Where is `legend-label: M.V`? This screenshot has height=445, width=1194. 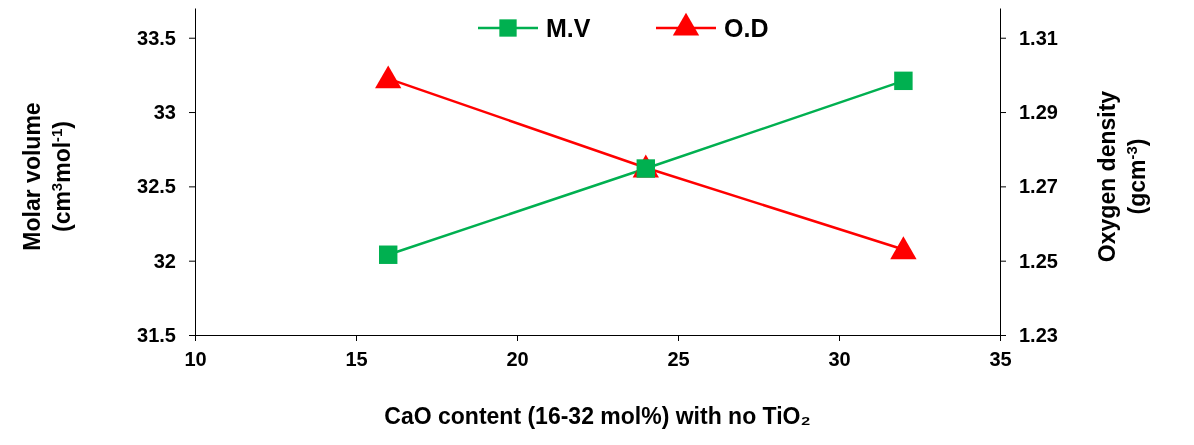 legend-label: M.V is located at coordinates (568, 28).